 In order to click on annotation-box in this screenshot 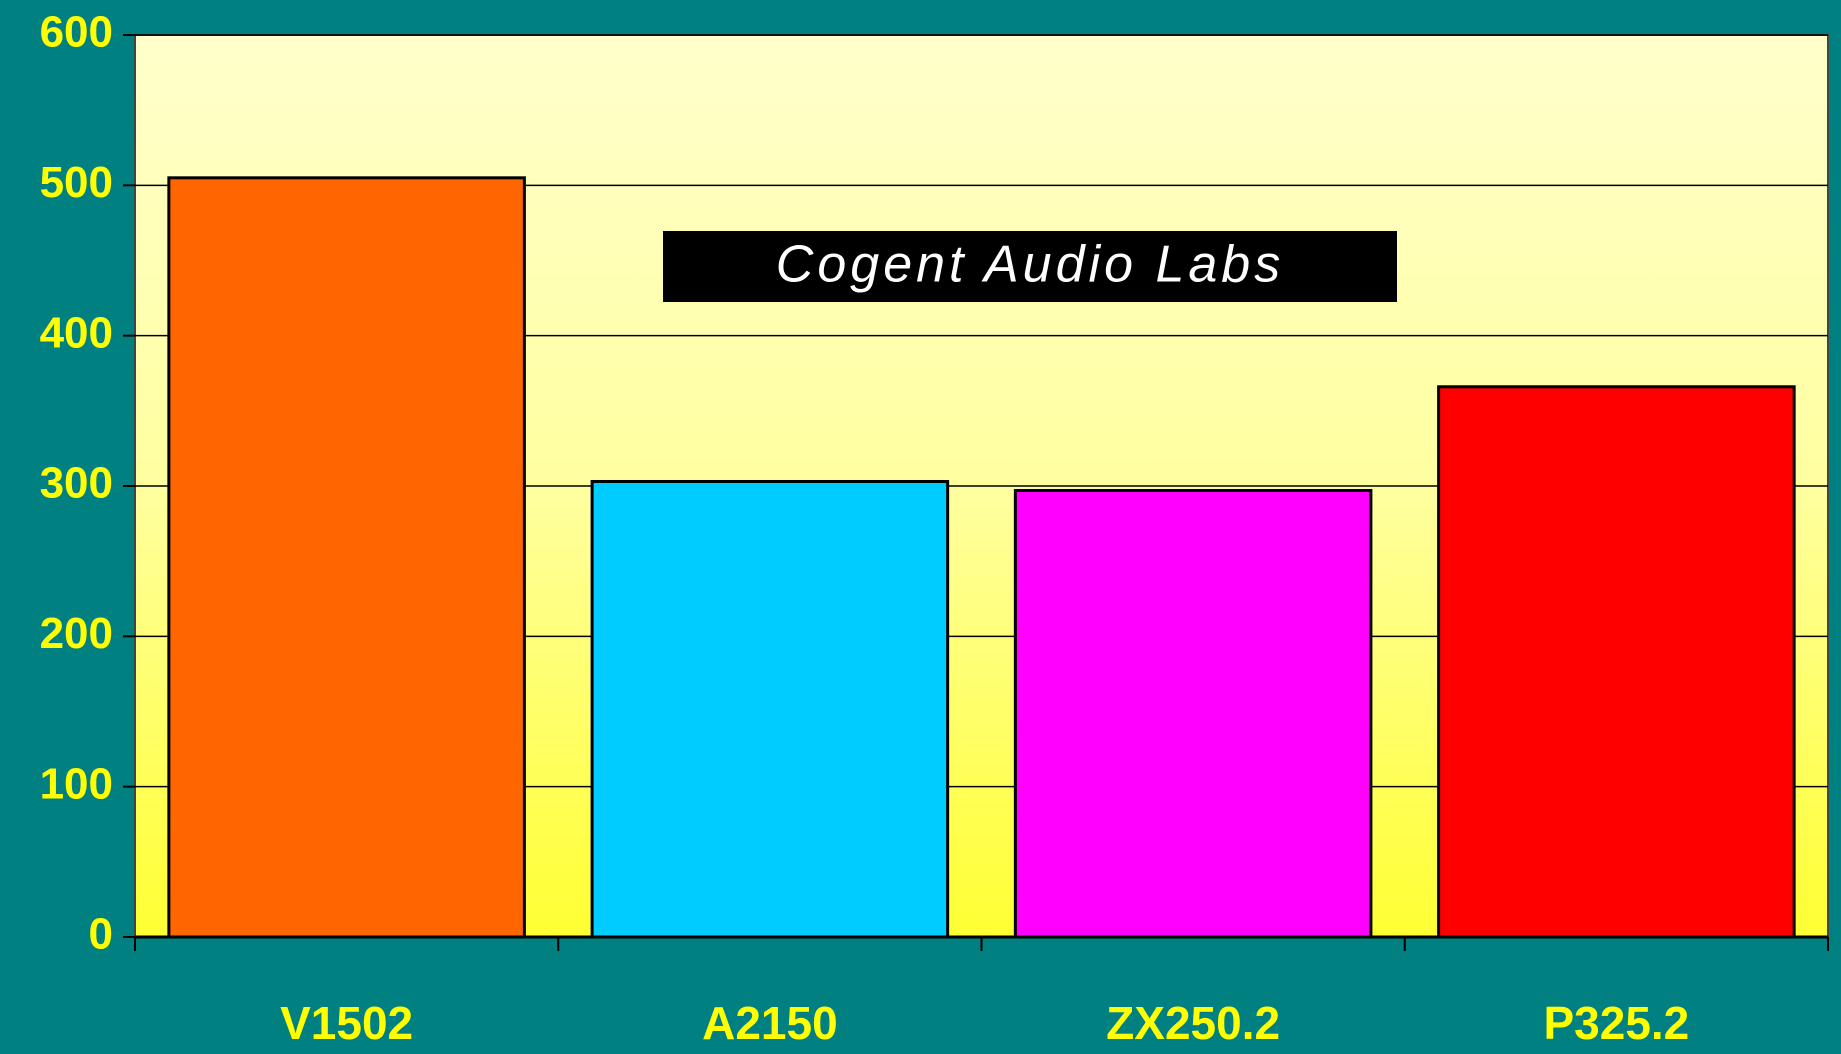, I will do `click(1030, 266)`.